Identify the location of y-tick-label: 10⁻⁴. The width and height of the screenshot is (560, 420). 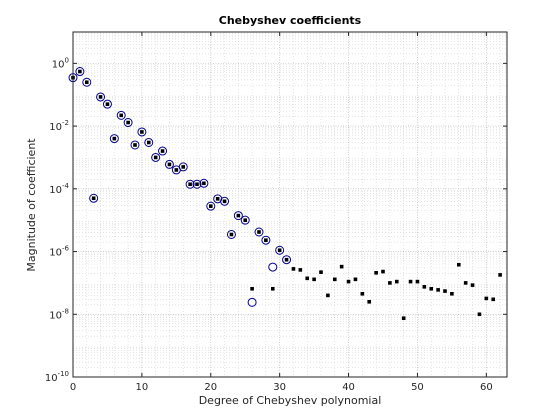
(59, 189).